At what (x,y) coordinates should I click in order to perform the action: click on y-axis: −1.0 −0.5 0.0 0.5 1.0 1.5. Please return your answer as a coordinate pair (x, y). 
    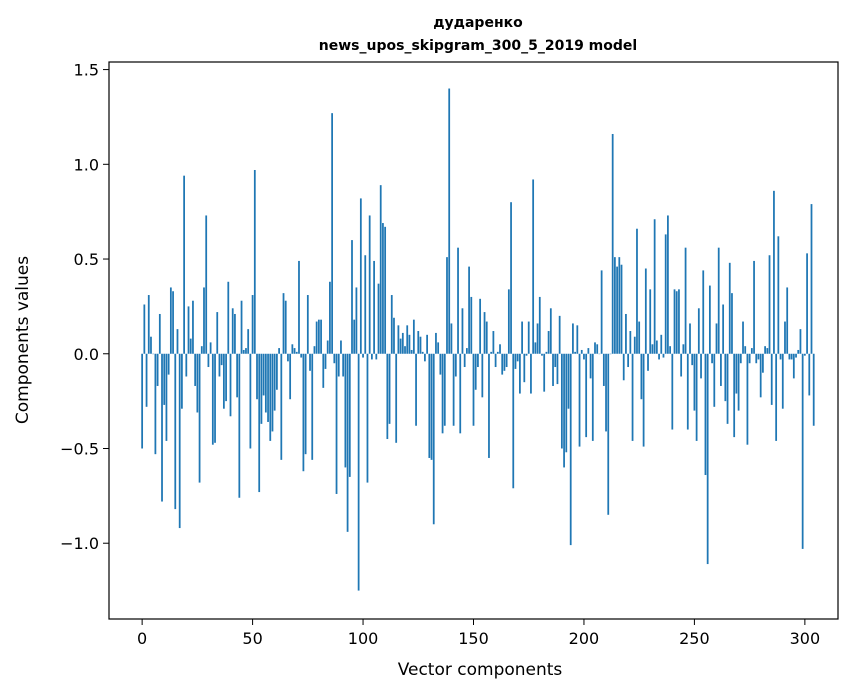
    Looking at the image, I should click on (84, 307).